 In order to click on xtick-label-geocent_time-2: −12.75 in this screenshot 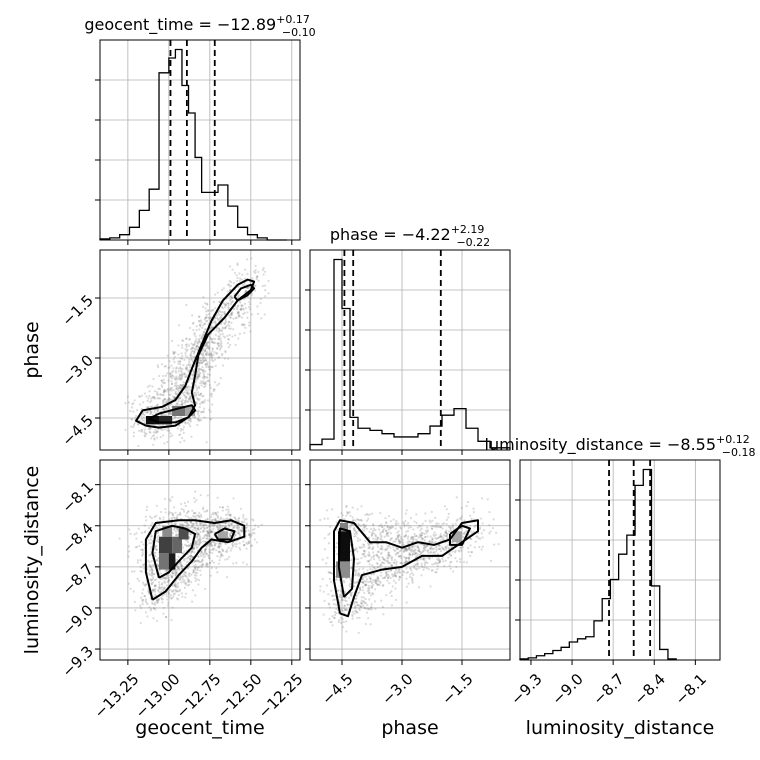, I will do `click(199, 696)`.